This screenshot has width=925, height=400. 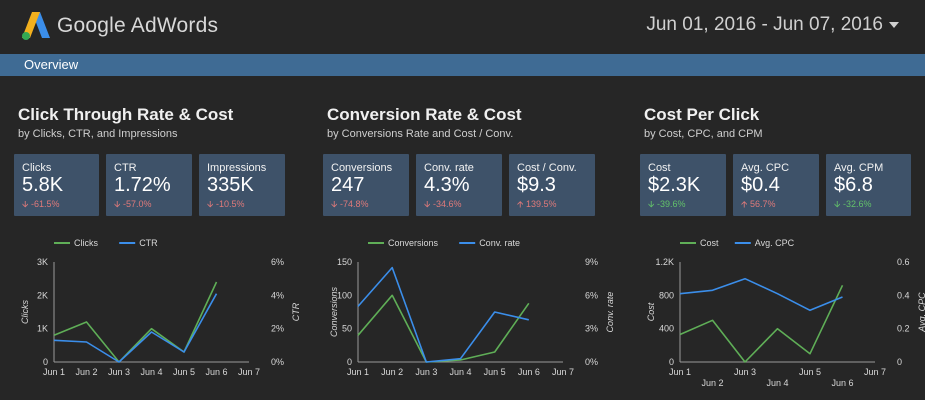 What do you see at coordinates (51, 64) in the screenshot?
I see `tab-overview: Overview` at bounding box center [51, 64].